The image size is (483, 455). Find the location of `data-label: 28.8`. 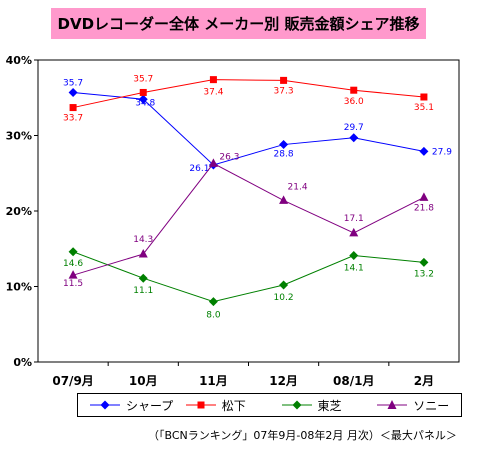

data-label: 28.8 is located at coordinates (284, 155).